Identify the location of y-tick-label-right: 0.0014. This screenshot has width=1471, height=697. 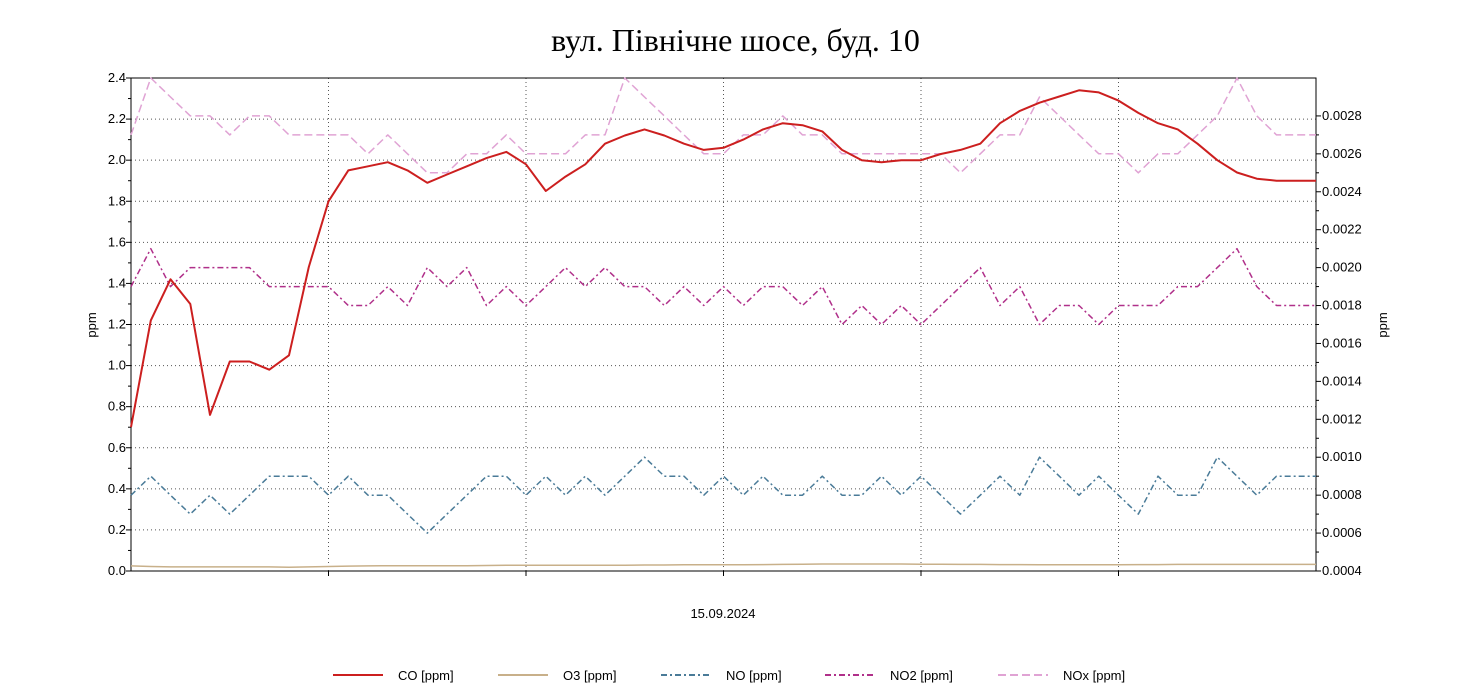
(1342, 380).